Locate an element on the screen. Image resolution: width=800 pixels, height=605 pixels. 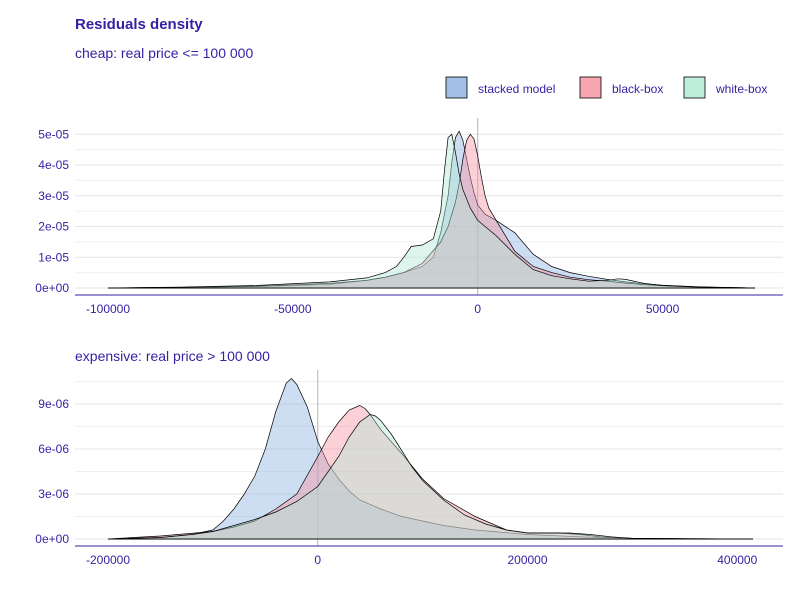
cheap-y-tick-label: 5e-05 is located at coordinates (53, 134).